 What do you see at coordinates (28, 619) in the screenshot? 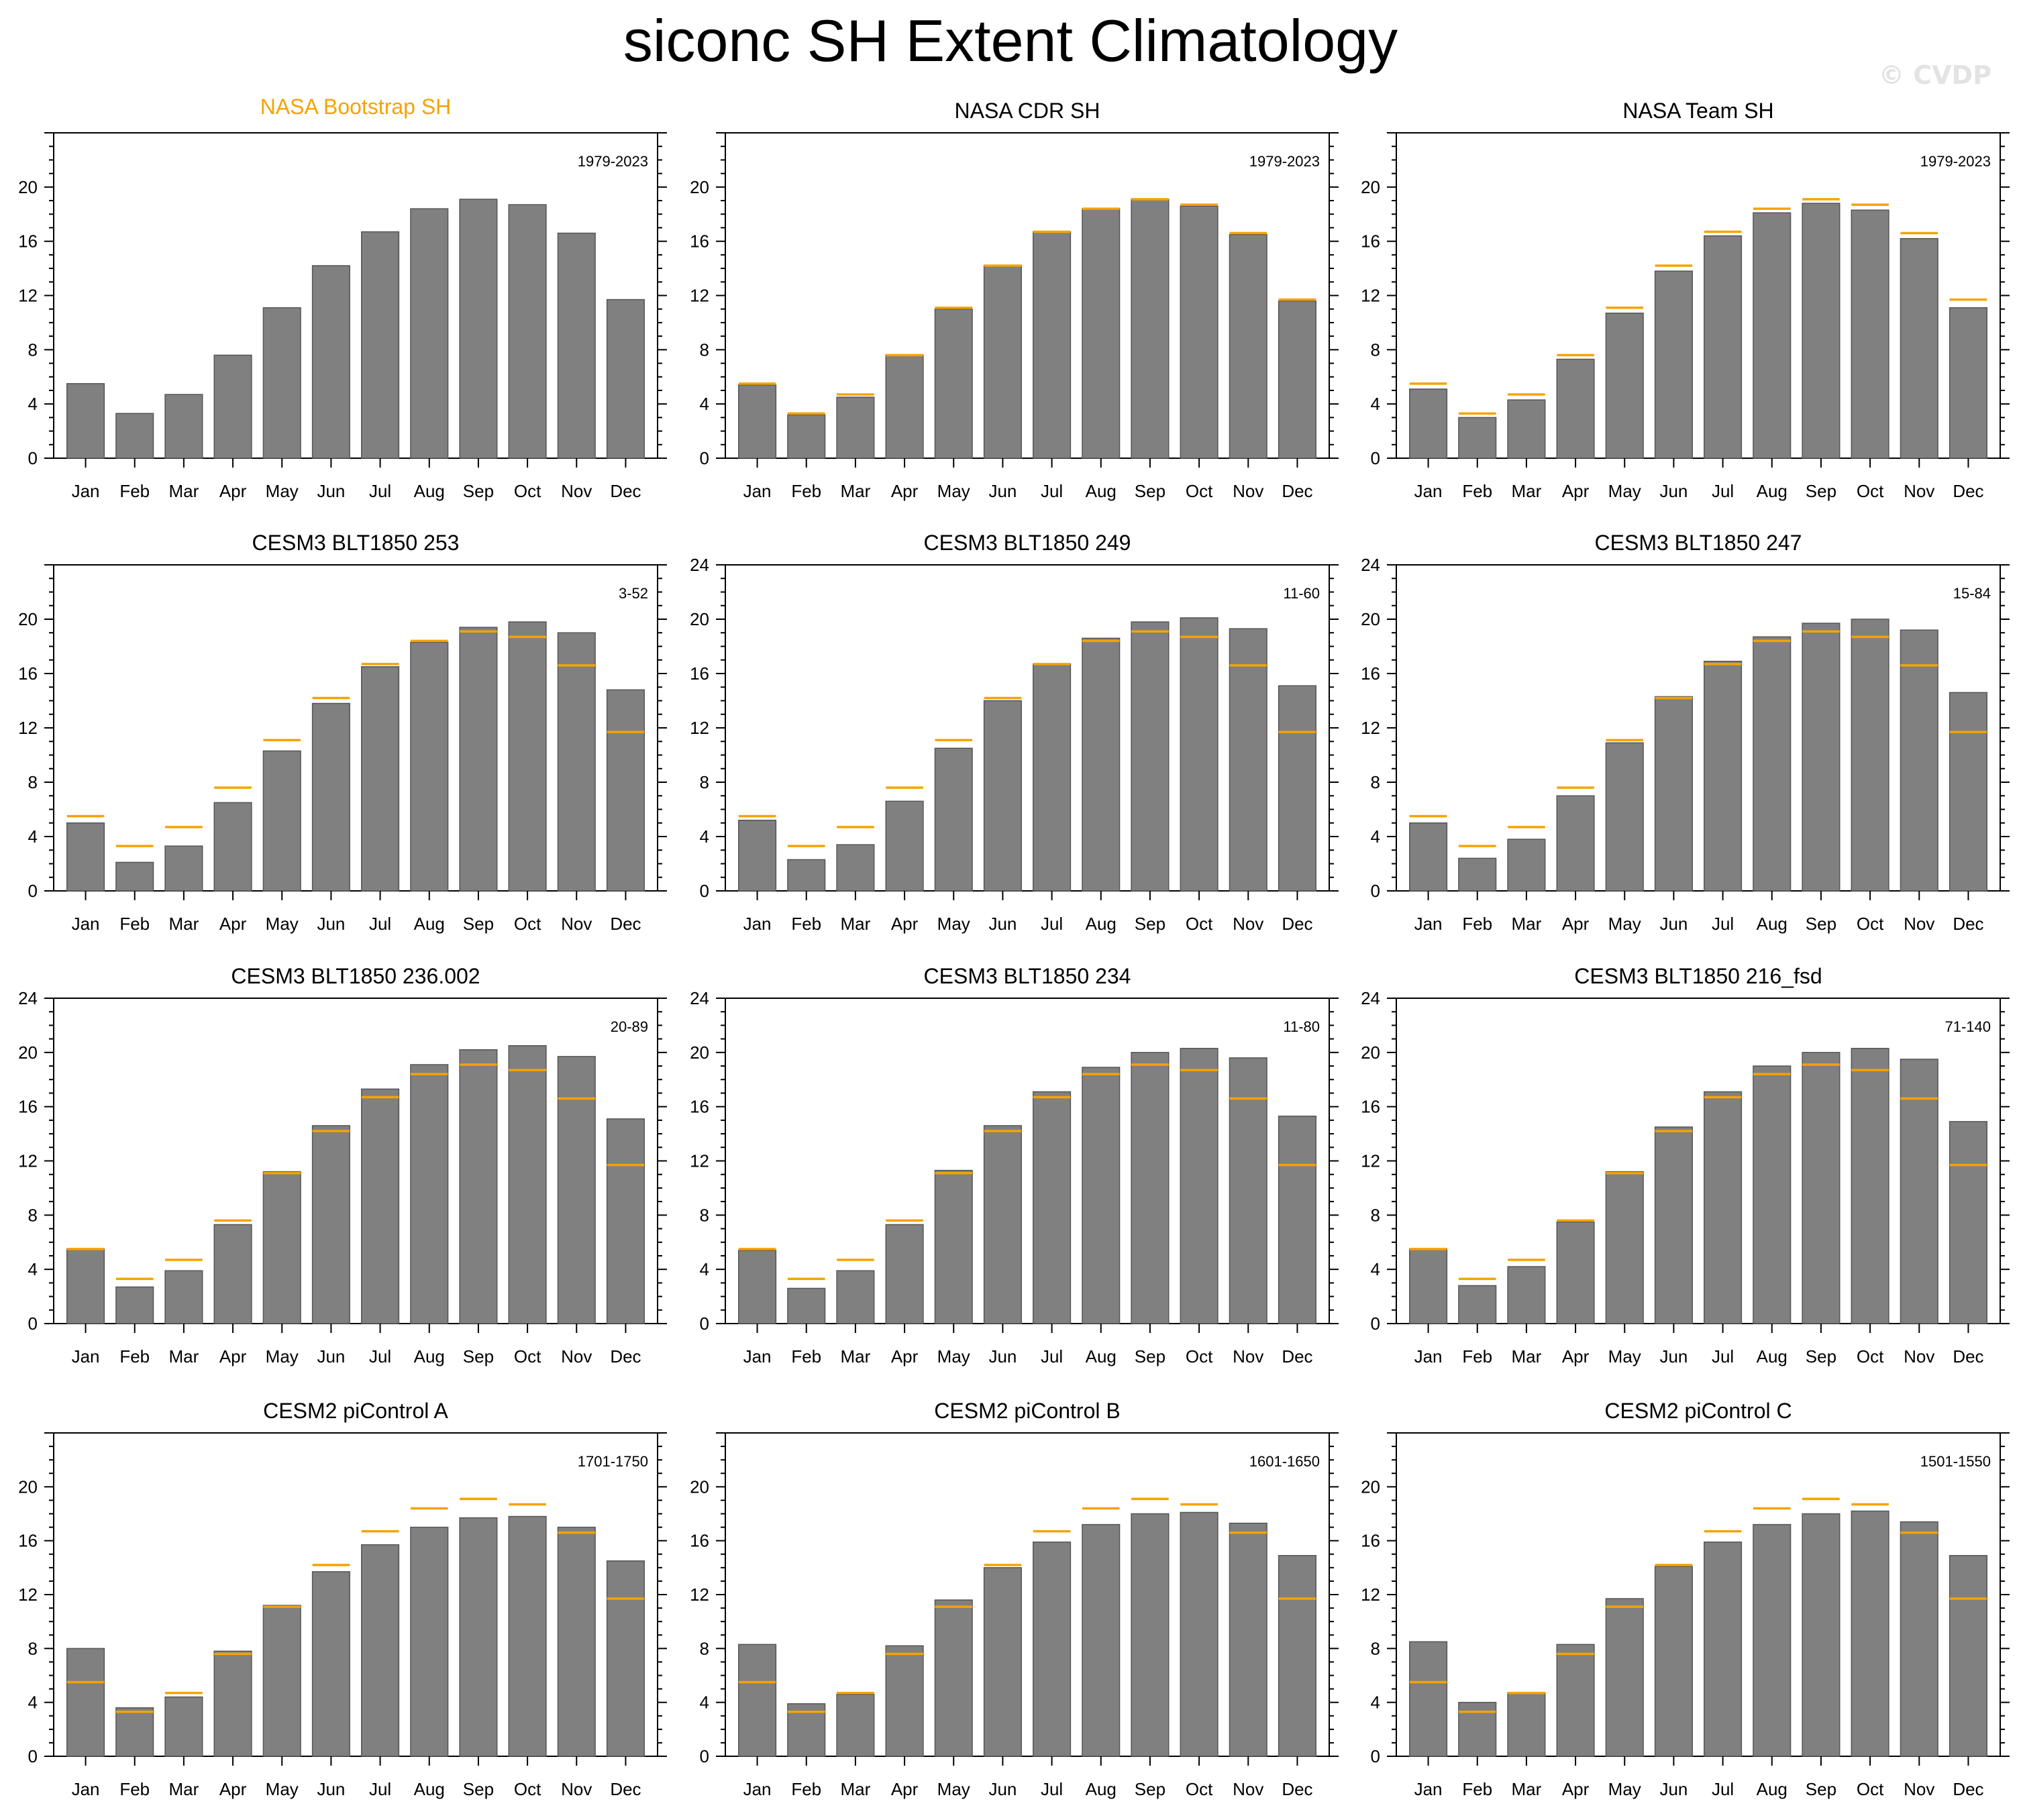
I see `y-tick-label: 20` at bounding box center [28, 619].